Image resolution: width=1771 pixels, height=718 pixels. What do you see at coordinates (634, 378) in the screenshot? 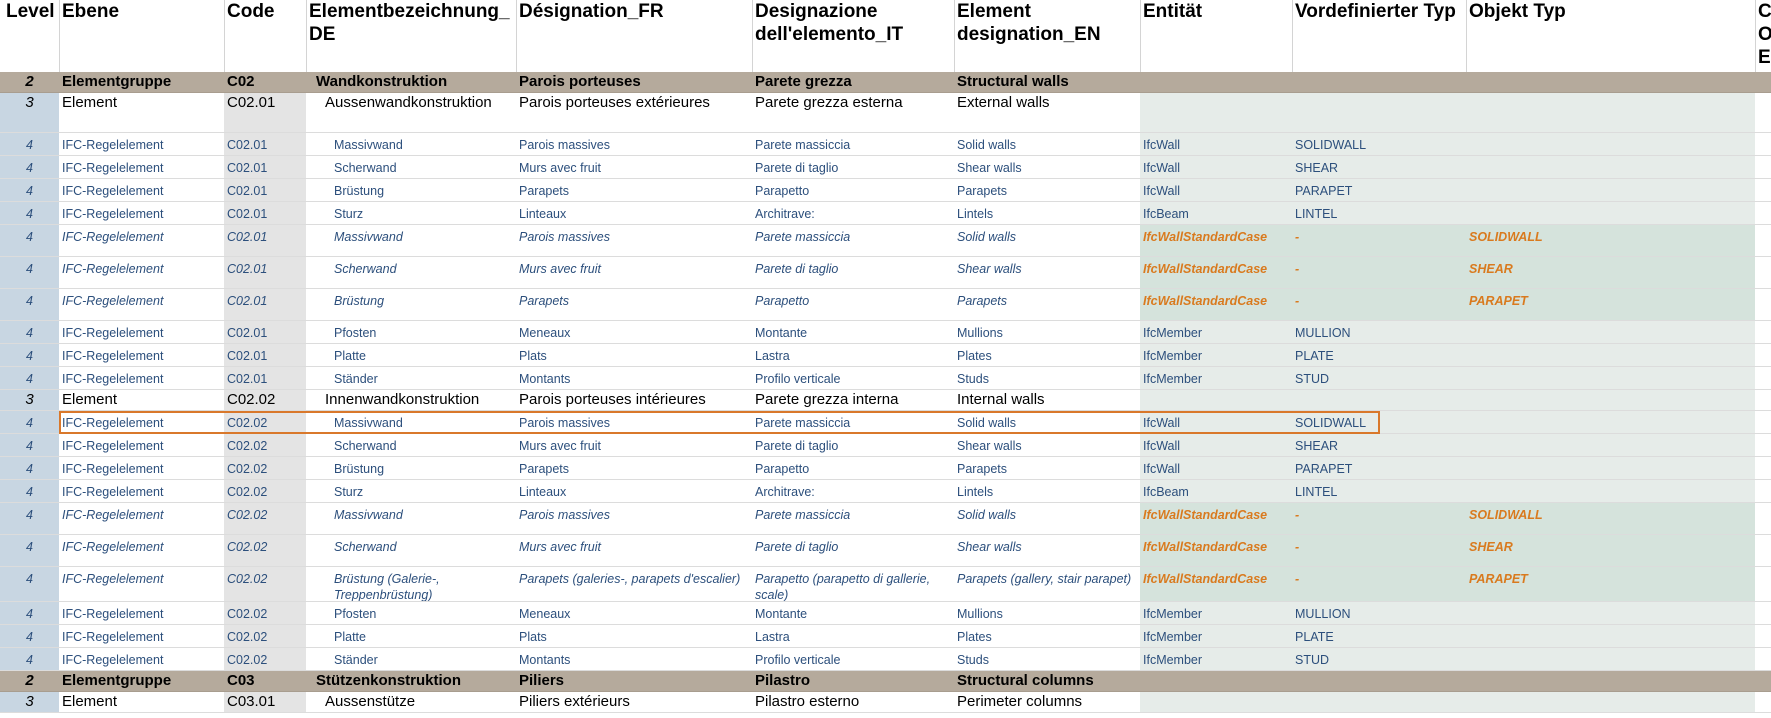
I see `cell-fr: Montants` at bounding box center [634, 378].